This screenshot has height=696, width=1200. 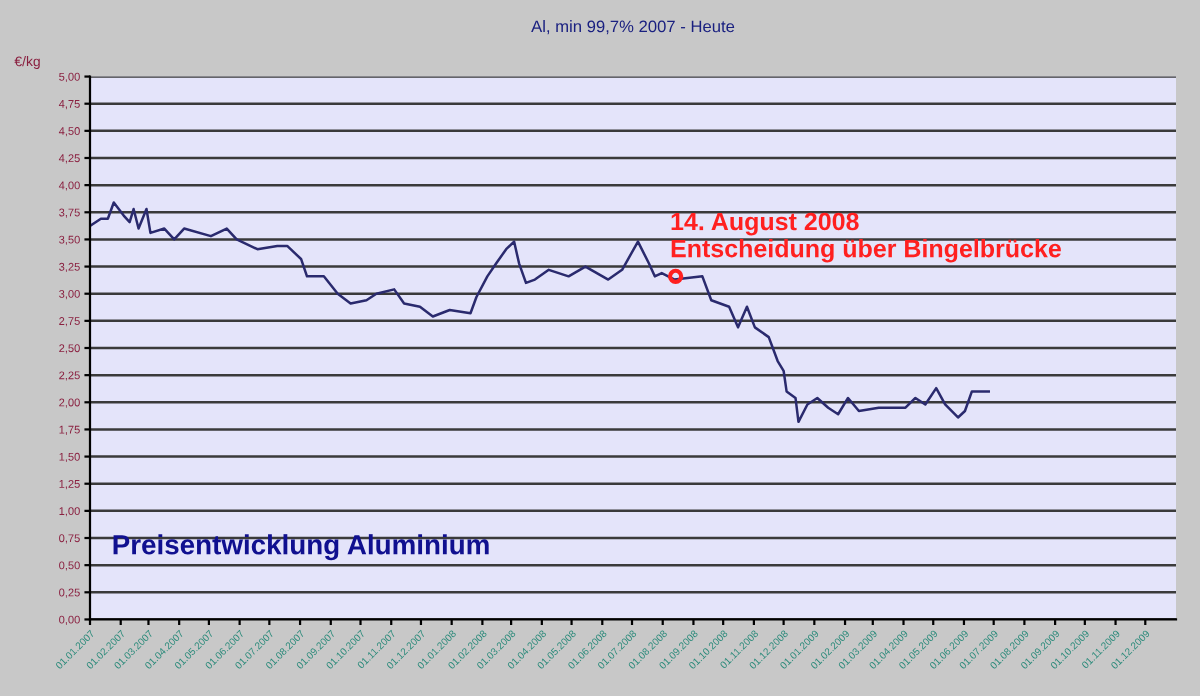 I want to click on annotation: Preisentwicklung Aluminium, so click(x=301, y=547).